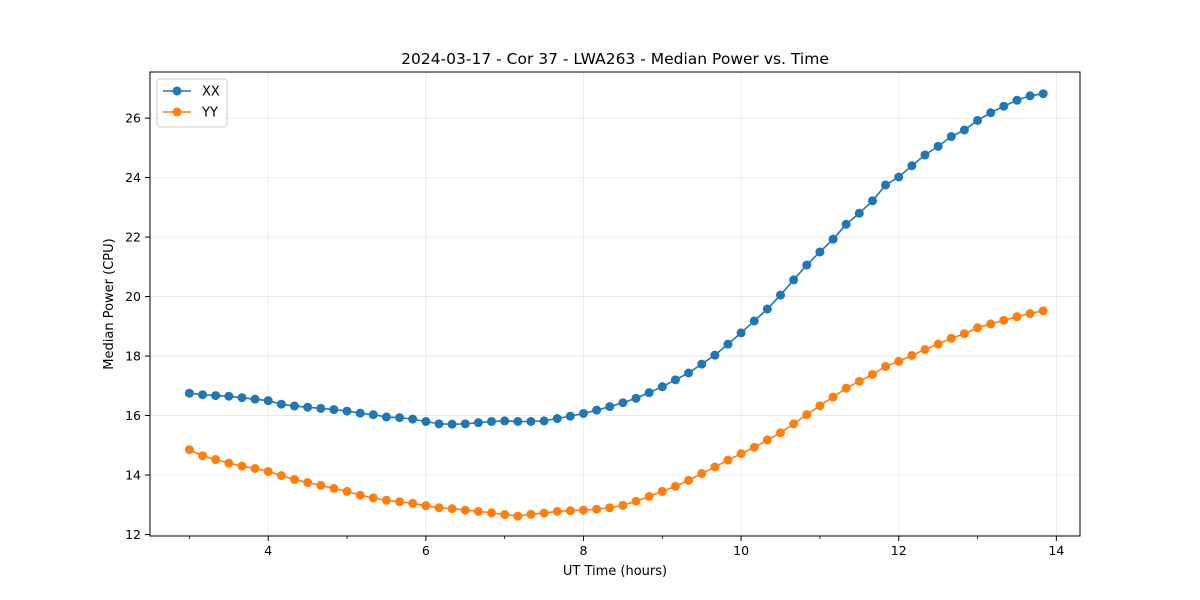 This screenshot has width=1200, height=600. What do you see at coordinates (426, 550) in the screenshot?
I see `x-tick-label: 6` at bounding box center [426, 550].